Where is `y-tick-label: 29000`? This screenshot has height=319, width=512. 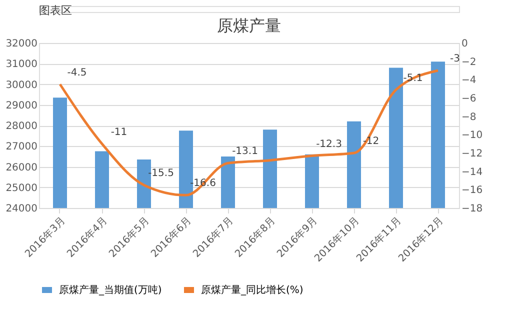
y-tick-label: 29000 is located at coordinates (22, 106).